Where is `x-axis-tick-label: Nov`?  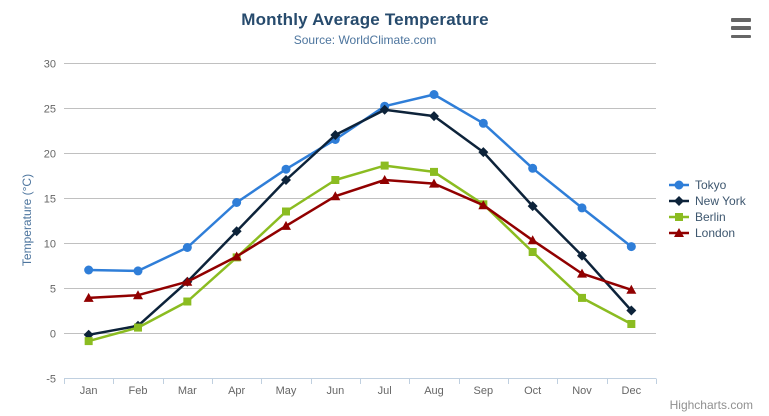 x-axis-tick-label: Nov is located at coordinates (582, 391).